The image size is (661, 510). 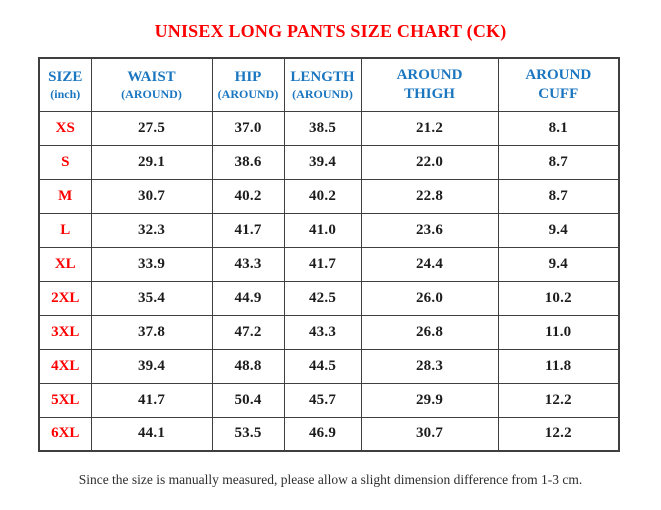 I want to click on measurement-value: 38.6, so click(x=248, y=162).